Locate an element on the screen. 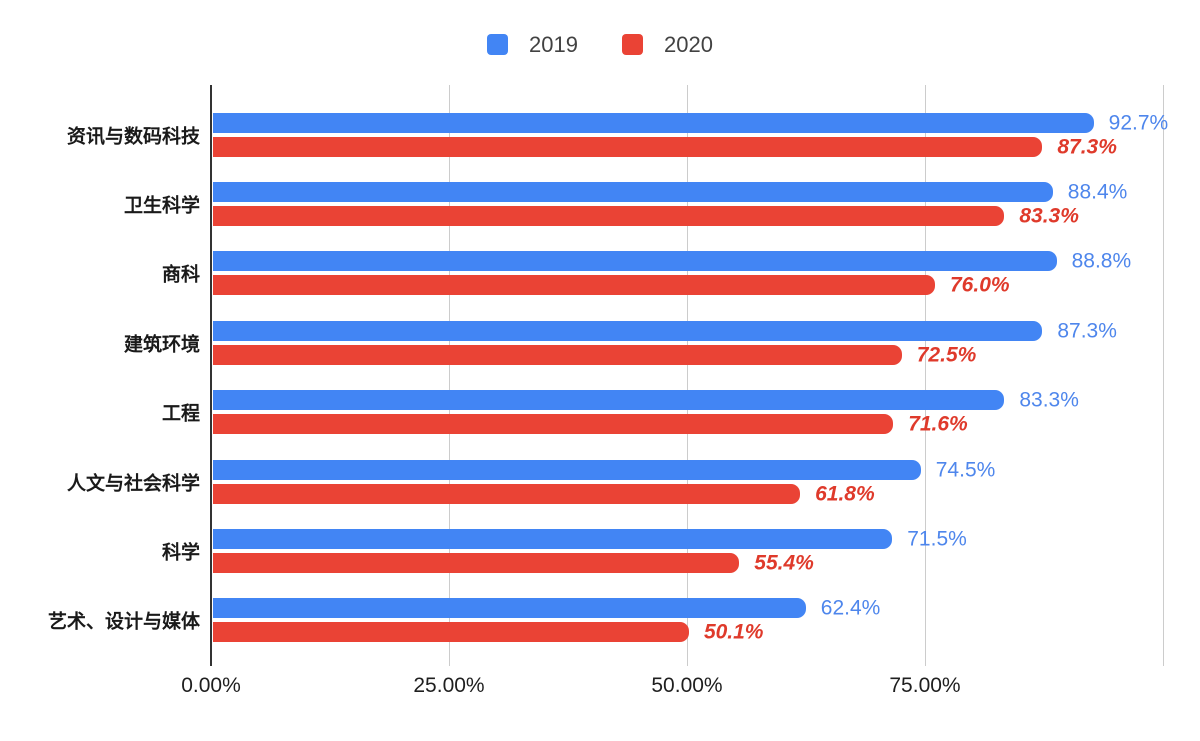 The image size is (1200, 741). bar-pair: 83.3% 71.6% is located at coordinates (688, 412).